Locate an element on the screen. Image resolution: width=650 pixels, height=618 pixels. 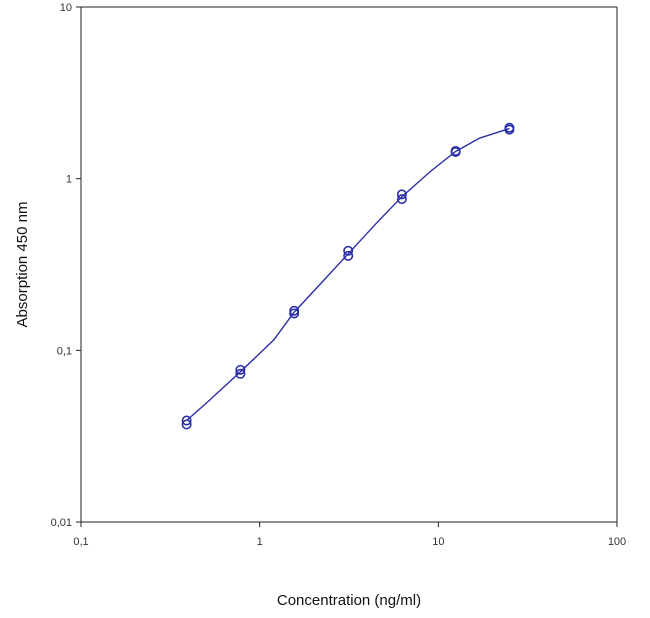
y-axis-ticks: 0,01 0,1 1 10 is located at coordinates (66, 265).